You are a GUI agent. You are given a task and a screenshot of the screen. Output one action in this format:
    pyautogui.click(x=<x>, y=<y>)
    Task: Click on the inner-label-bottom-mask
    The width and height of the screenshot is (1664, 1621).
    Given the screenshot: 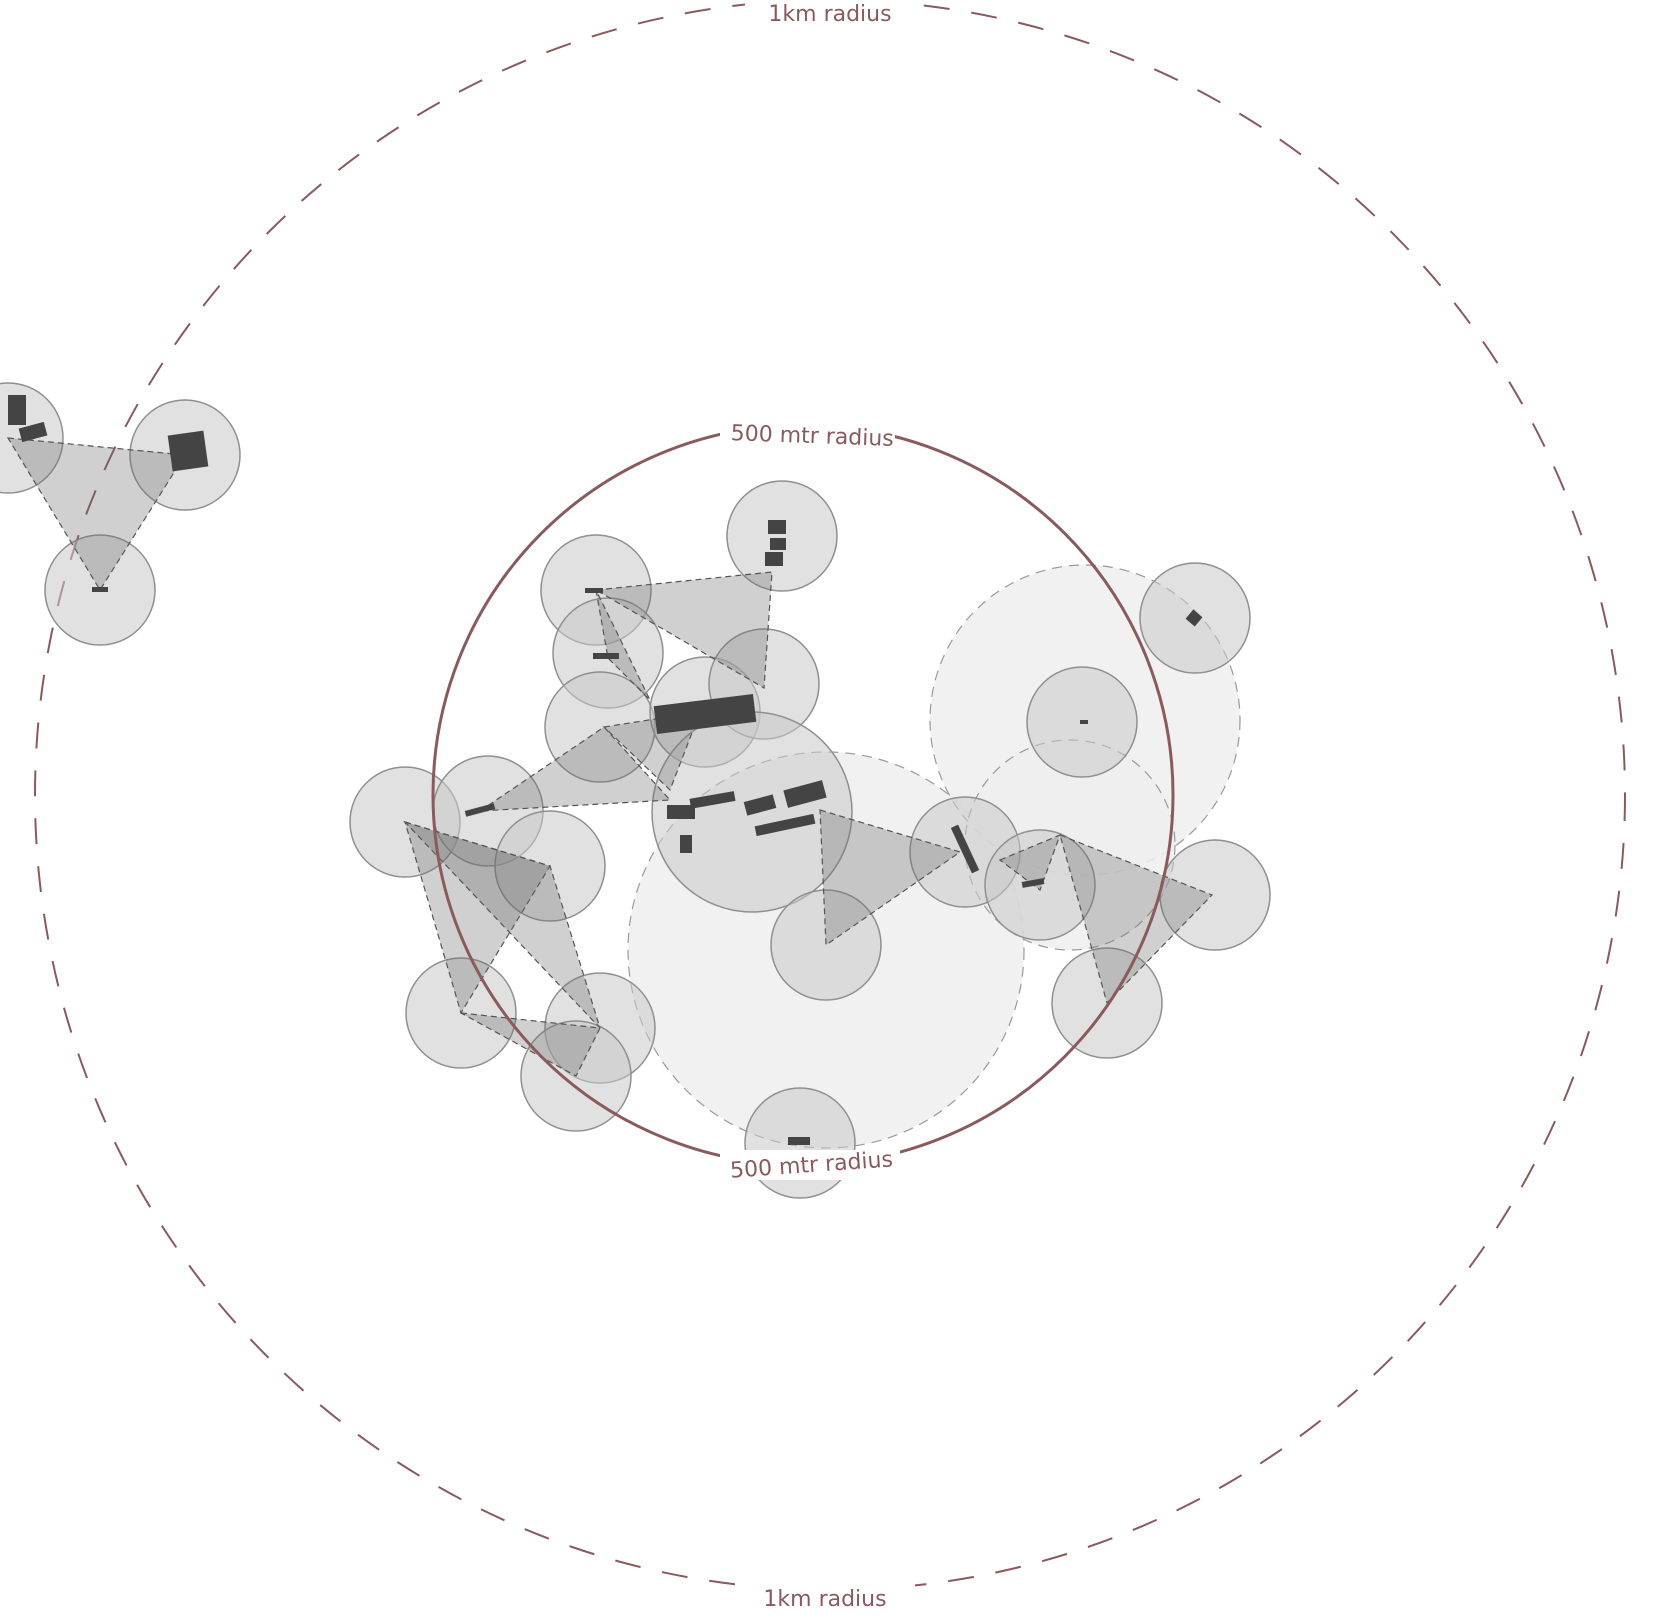 What is the action you would take?
    pyautogui.click(x=810, y=1165)
    